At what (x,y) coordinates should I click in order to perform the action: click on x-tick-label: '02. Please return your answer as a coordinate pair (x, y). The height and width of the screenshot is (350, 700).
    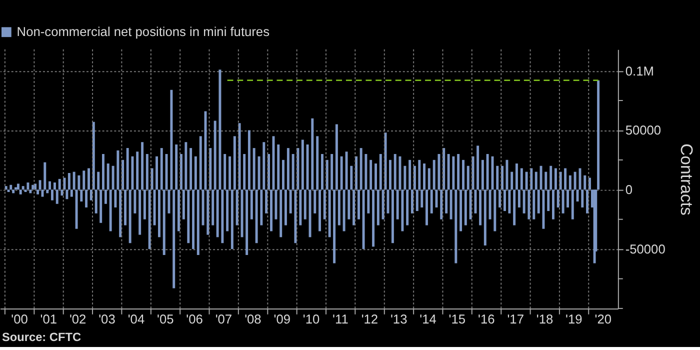
    Looking at the image, I should click on (77, 318).